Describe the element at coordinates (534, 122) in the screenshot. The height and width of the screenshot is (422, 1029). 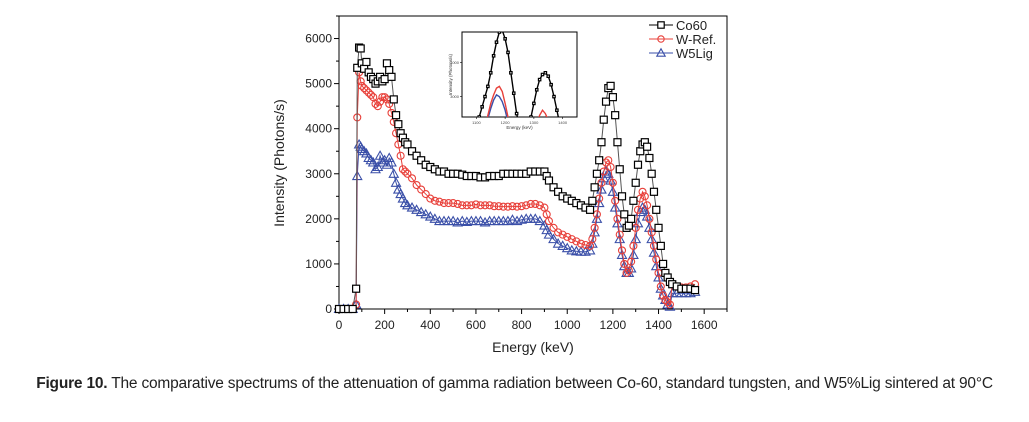
I see `inset-x-tick-label: 1300` at that location.